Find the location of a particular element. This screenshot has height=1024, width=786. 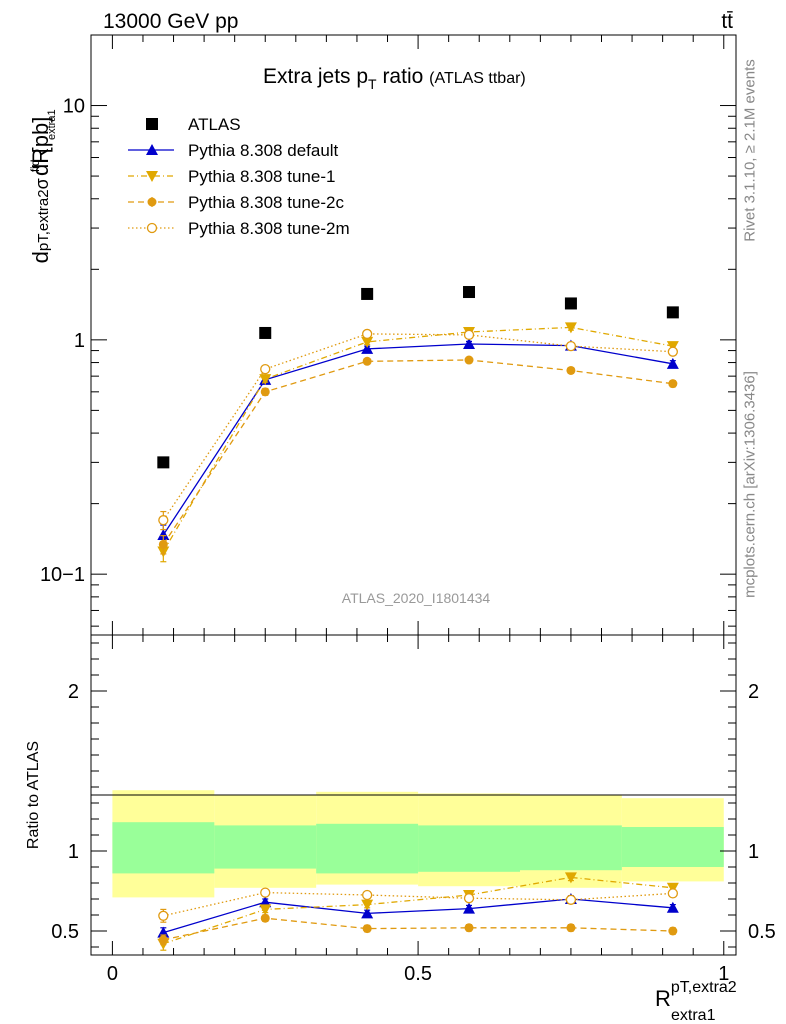

main-series-3-line is located at coordinates (417, 452).